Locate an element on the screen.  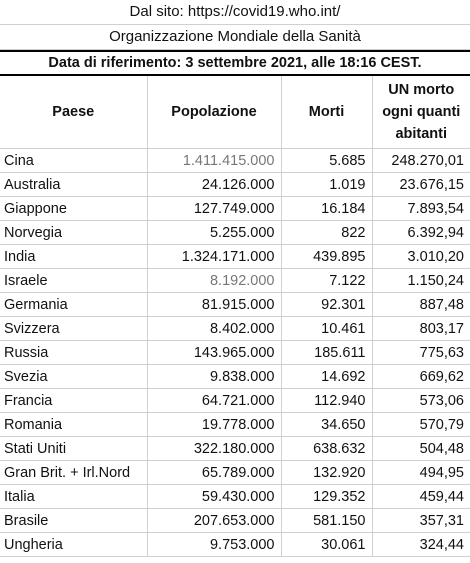
table-row: Ungheria 9.753.000 30.061 324,44 is located at coordinates (235, 544).